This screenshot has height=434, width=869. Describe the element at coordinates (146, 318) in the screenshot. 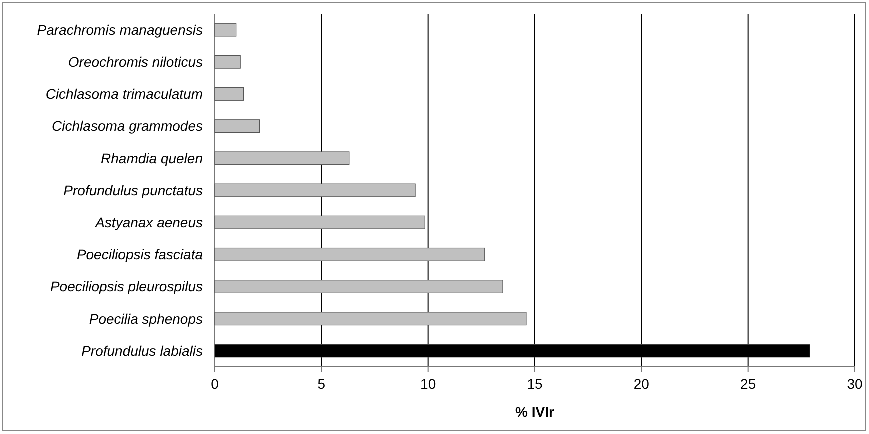

I see `y-tick-label: Poecilia sphenops` at that location.